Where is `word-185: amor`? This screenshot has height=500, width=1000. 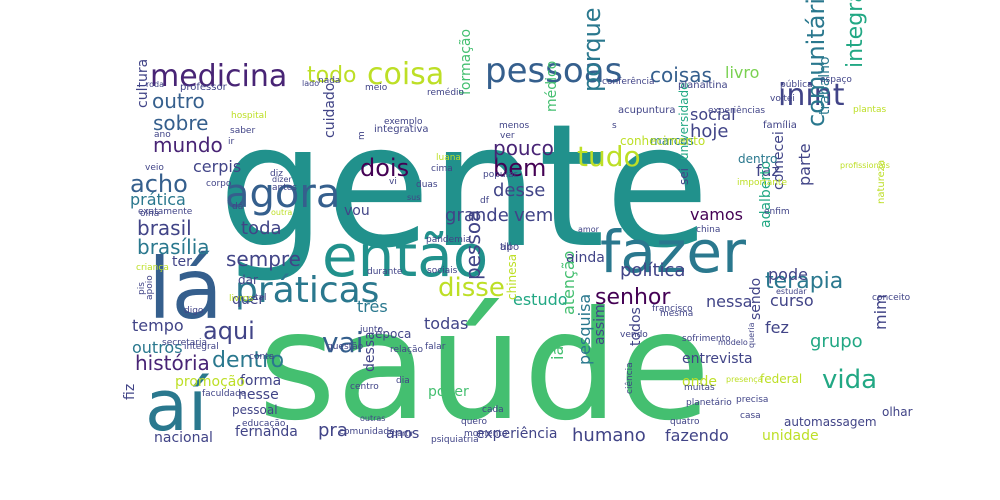
word-185: amor is located at coordinates (589, 229).